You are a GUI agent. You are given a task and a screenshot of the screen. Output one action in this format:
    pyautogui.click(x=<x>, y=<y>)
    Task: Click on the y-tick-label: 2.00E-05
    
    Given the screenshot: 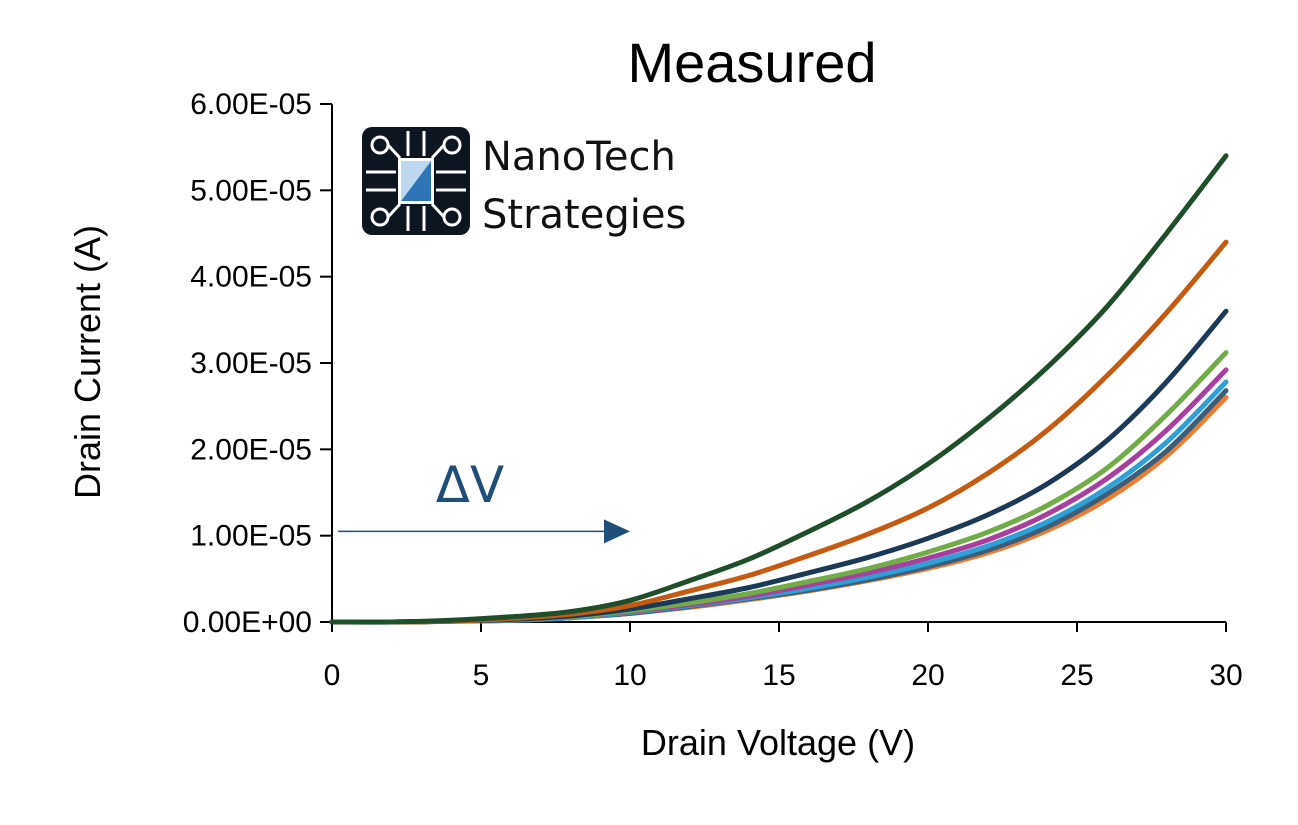 What is the action you would take?
    pyautogui.click(x=251, y=449)
    